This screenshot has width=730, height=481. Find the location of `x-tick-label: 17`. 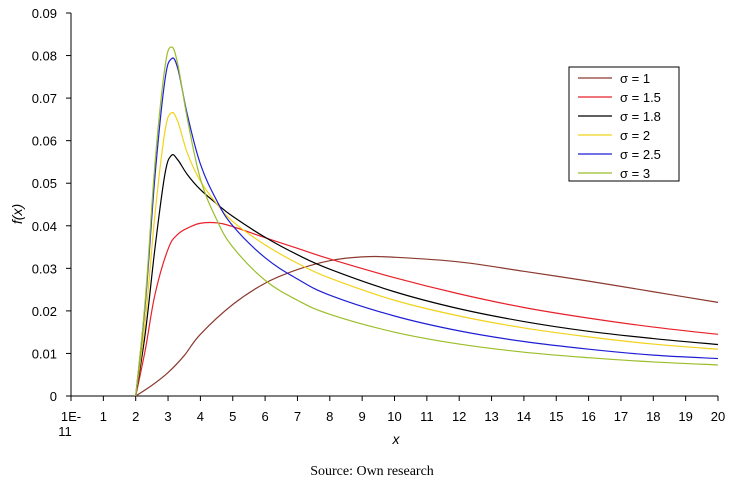

x-tick-label: 17 is located at coordinates (621, 416).